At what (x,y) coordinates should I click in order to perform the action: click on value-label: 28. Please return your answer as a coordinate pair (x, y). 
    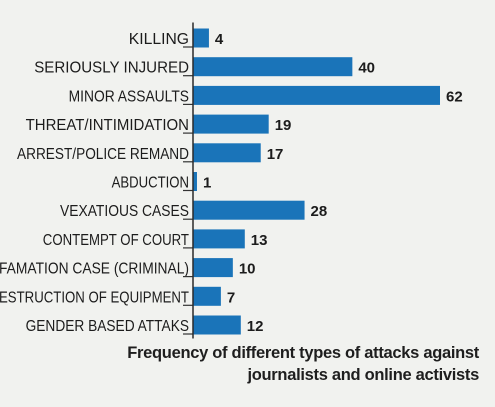
    Looking at the image, I should click on (319, 211).